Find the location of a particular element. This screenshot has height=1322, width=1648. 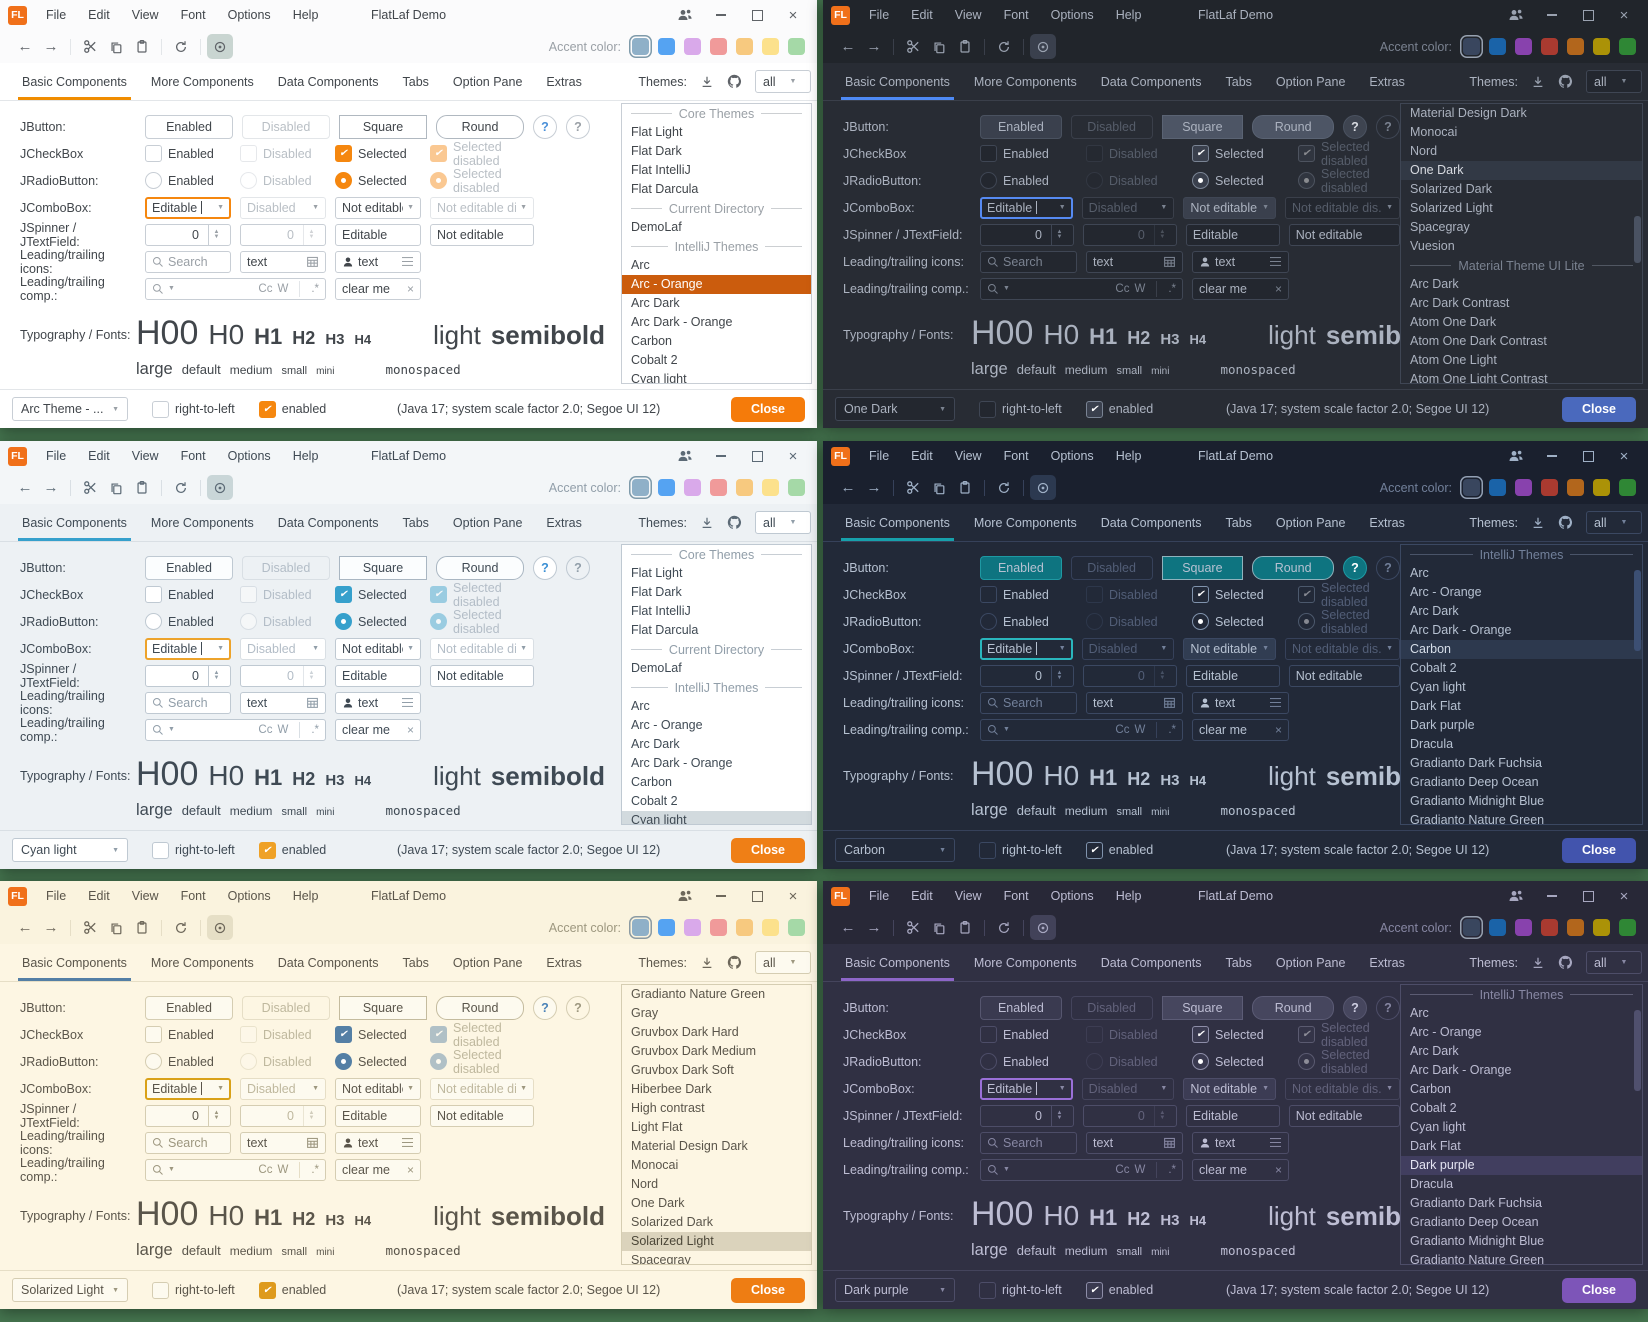

theme-list-item: Dark purple is located at coordinates (1521, 1165).